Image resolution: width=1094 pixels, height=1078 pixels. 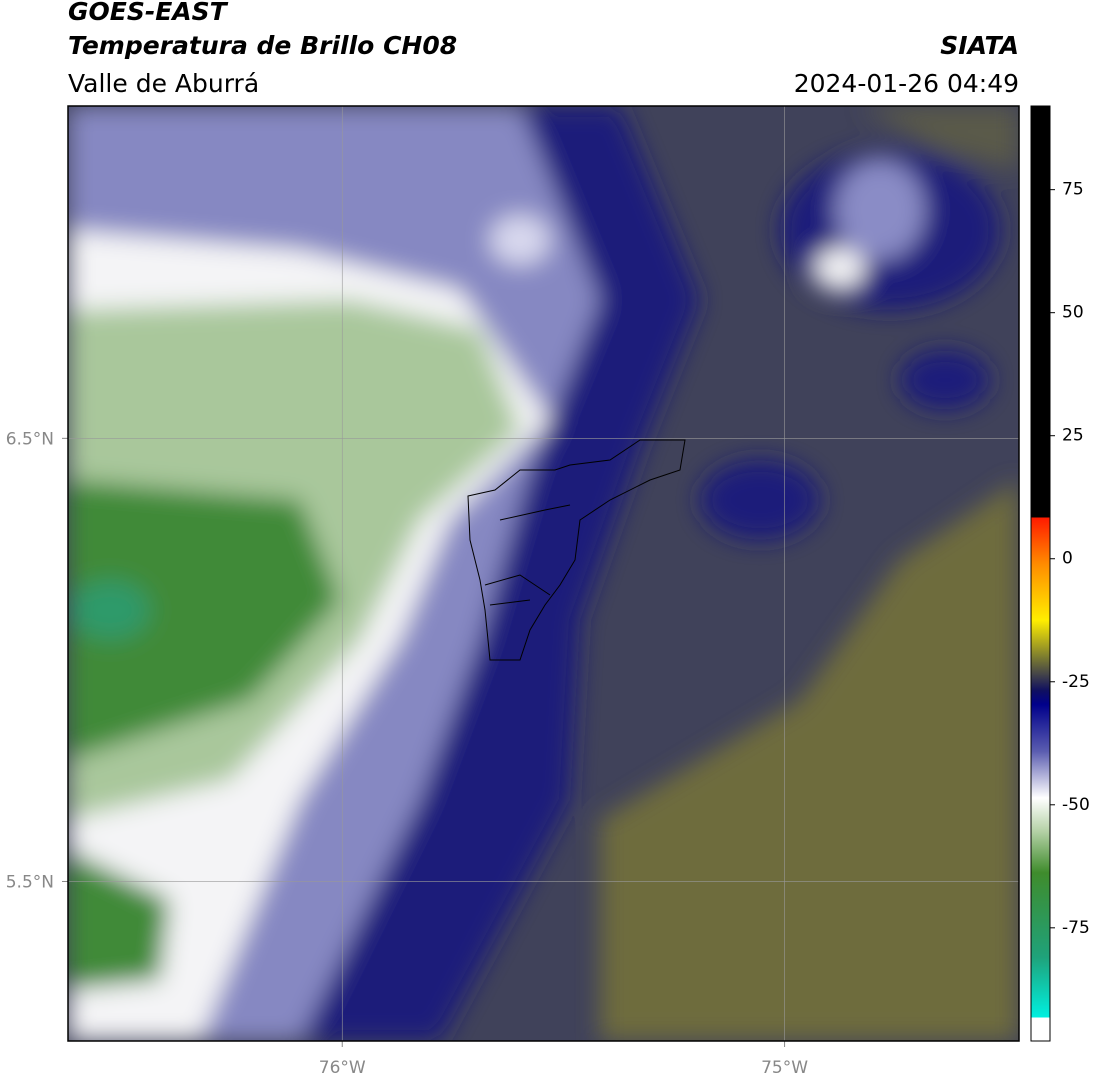 What do you see at coordinates (1073, 313) in the screenshot?
I see `colorbar-tick-label: 50` at bounding box center [1073, 313].